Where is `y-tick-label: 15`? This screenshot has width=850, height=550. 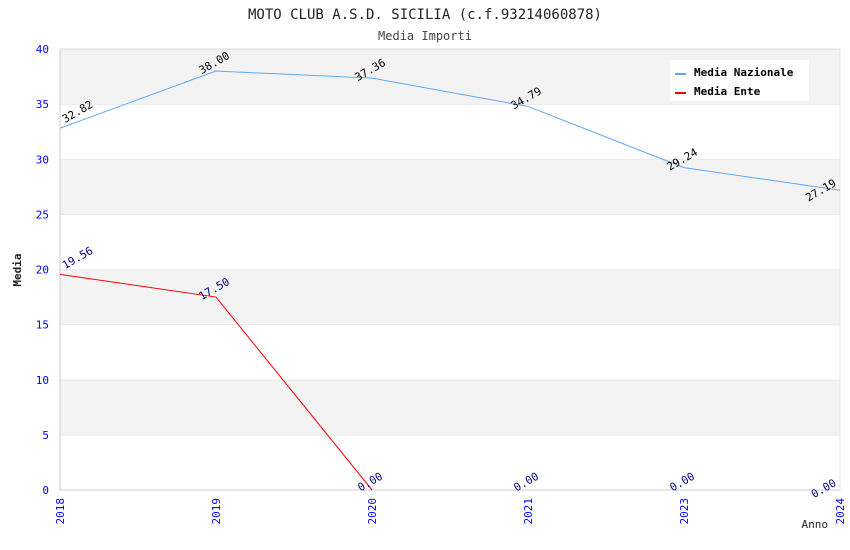 y-tick-label: 15 is located at coordinates (42, 325).